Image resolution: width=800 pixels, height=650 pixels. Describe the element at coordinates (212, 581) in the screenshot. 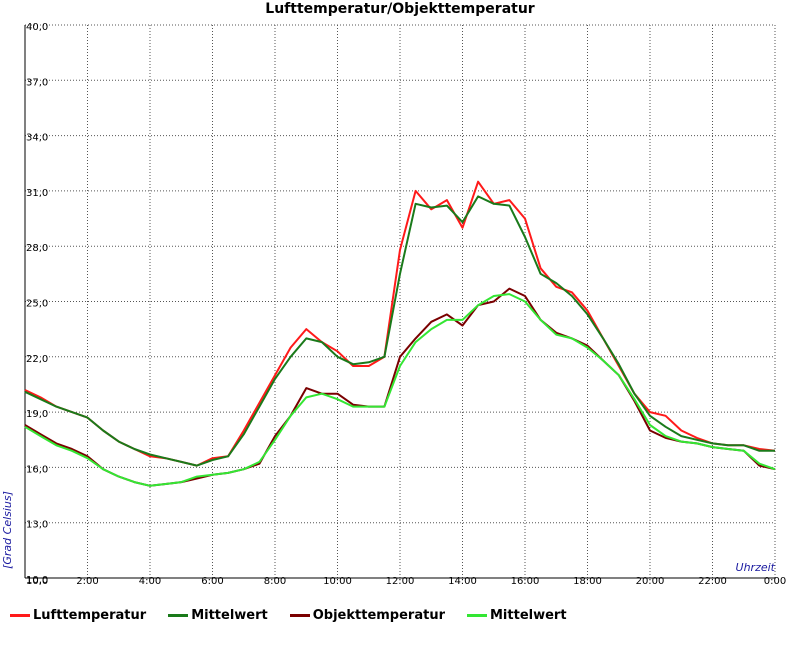

I see `x-tick-label: 6:00` at that location.